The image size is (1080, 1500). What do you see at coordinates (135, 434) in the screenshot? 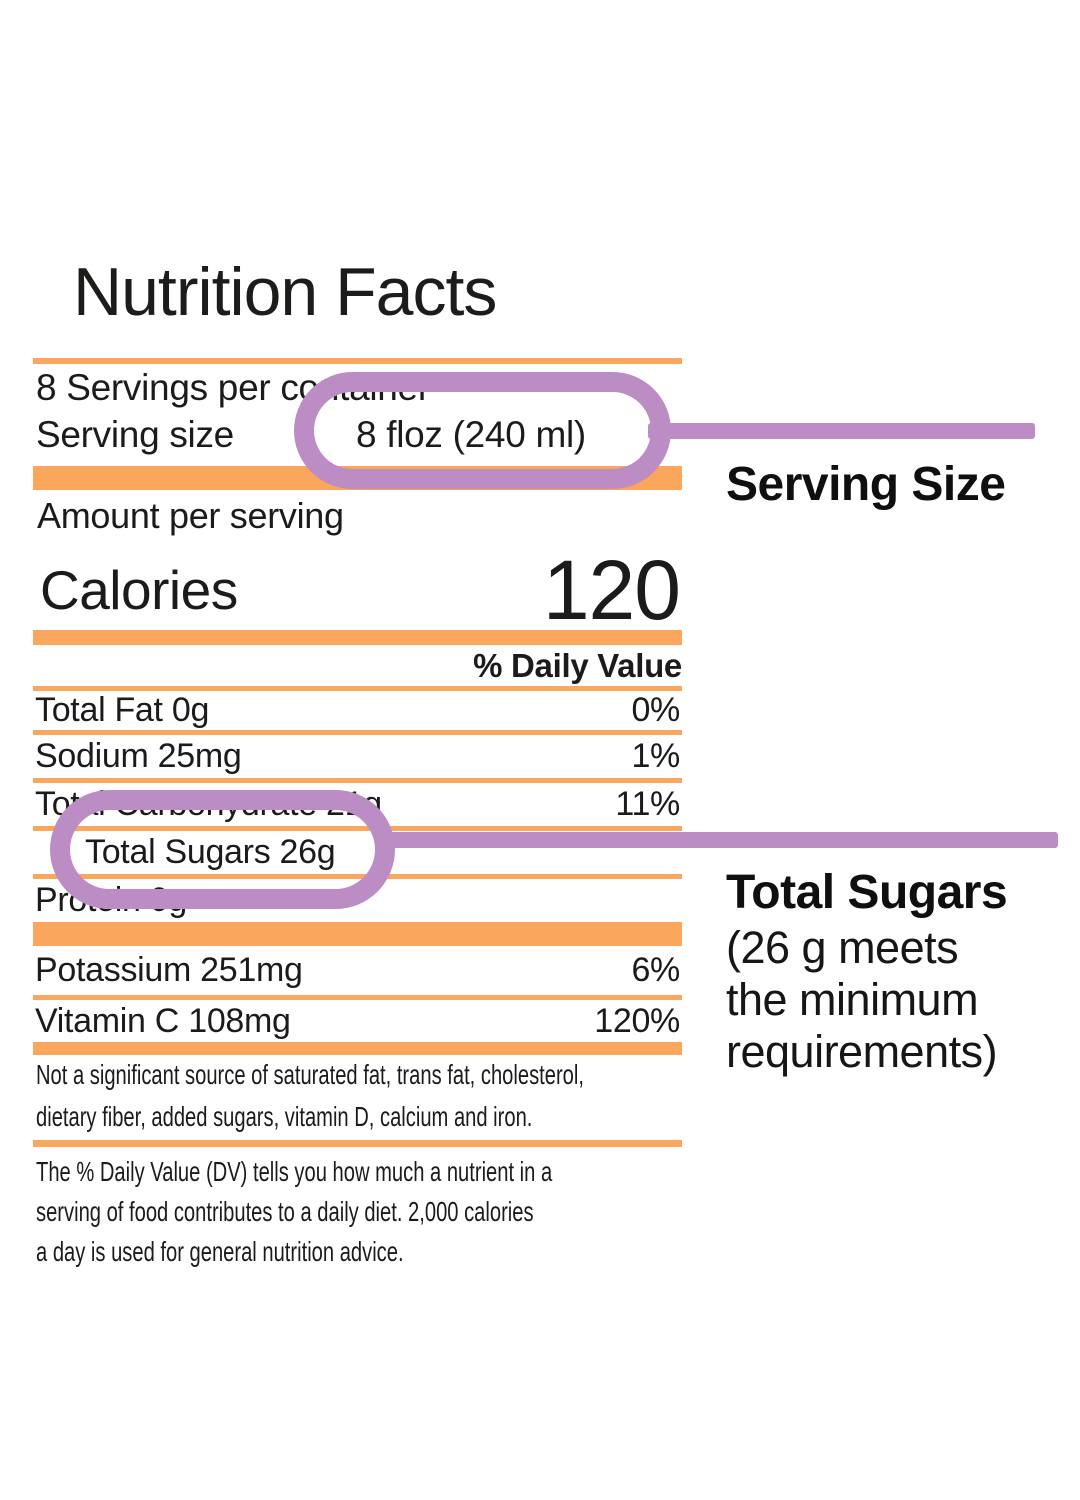
I see `serving-size-label: Serving size` at bounding box center [135, 434].